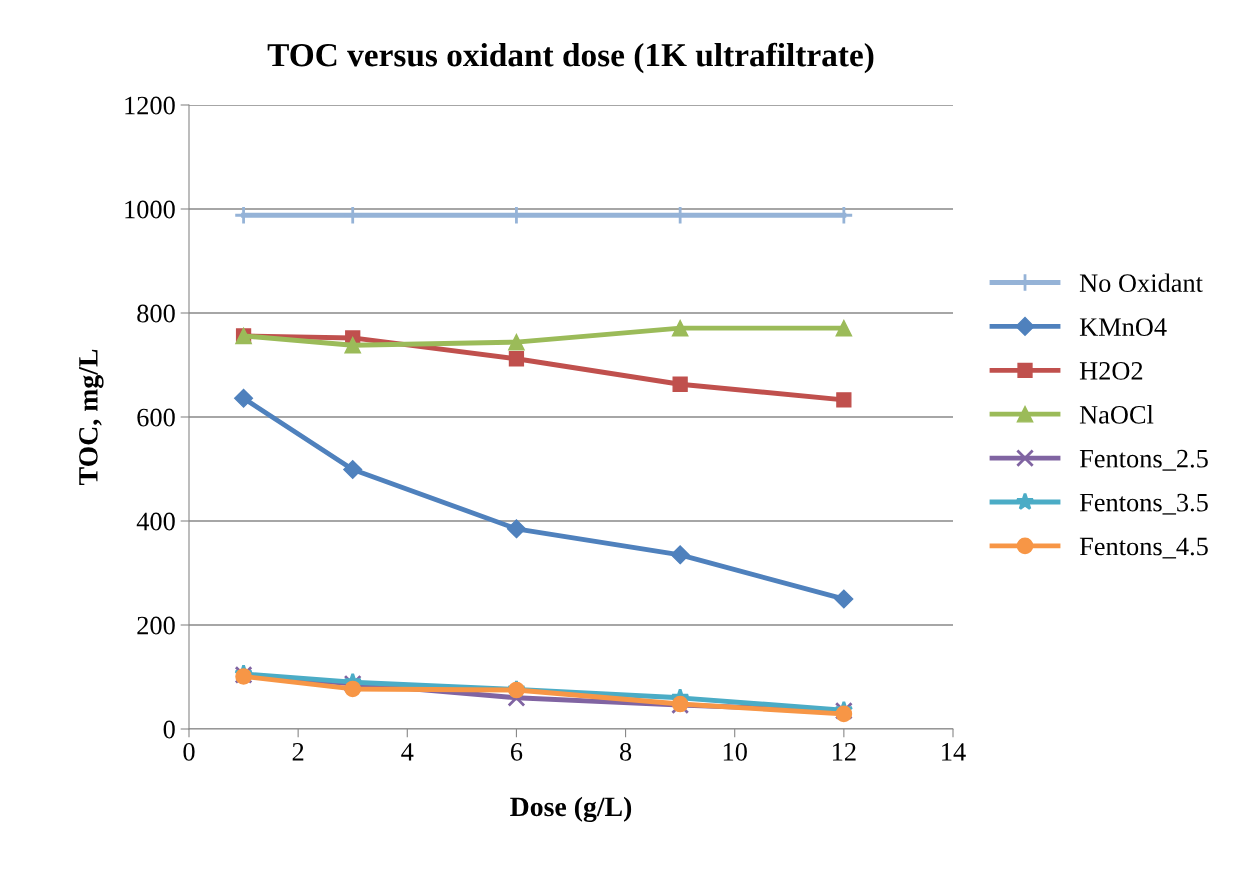  What do you see at coordinates (407, 752) in the screenshot?
I see `x-tick-label: 4` at bounding box center [407, 752].